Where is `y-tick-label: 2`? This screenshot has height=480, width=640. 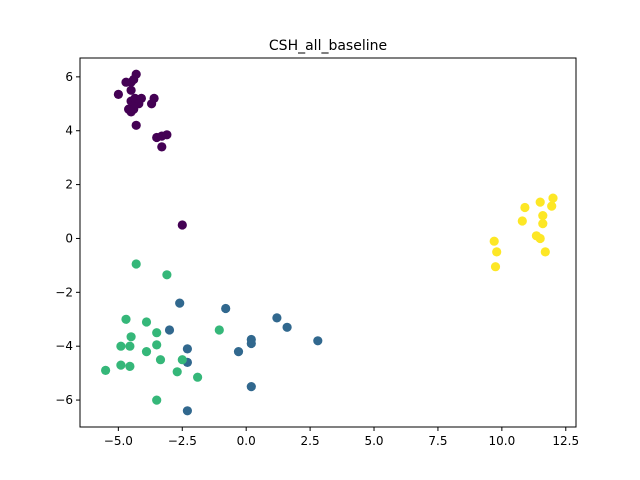 y-tick-label: 2 is located at coordinates (69, 185).